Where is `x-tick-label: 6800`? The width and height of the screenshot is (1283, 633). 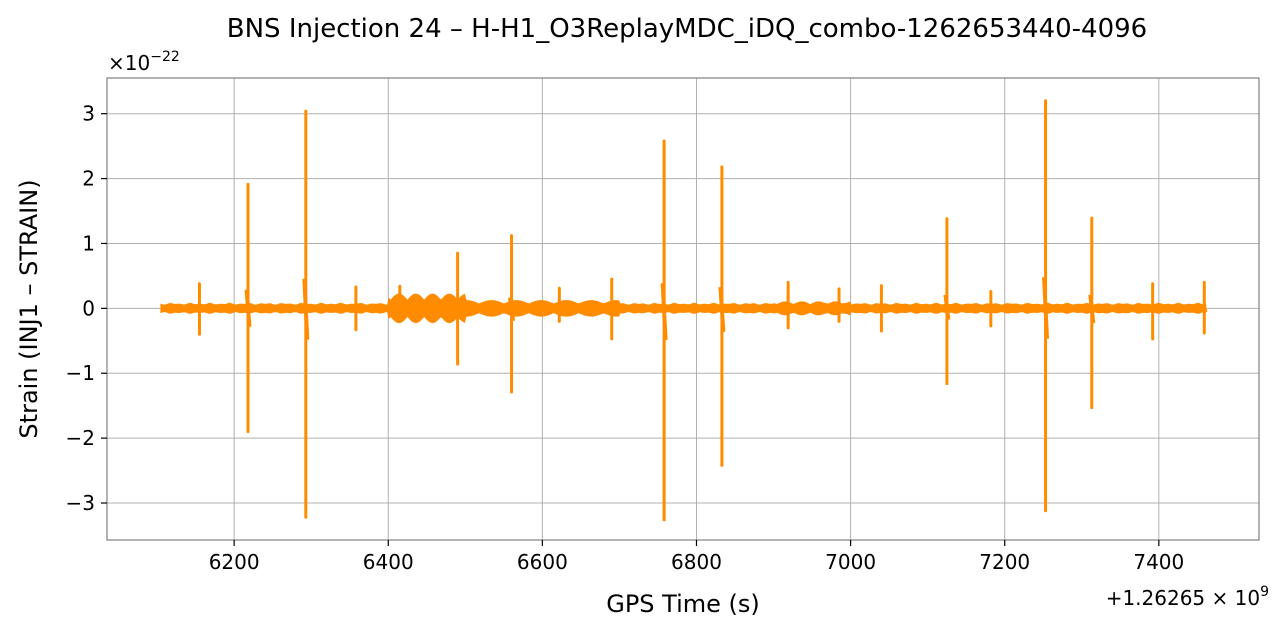 x-tick-label: 6800 is located at coordinates (696, 562).